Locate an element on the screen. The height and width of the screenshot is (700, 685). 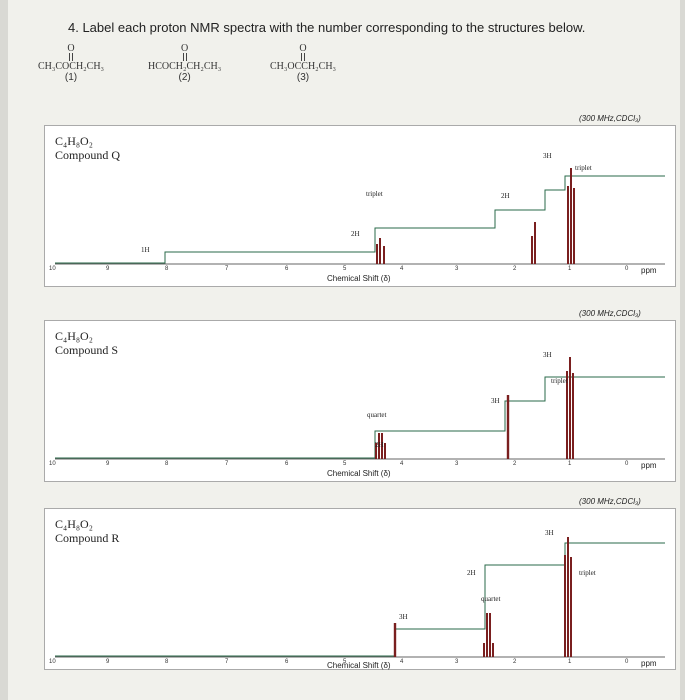
structure-1: O CH₃COCH₂CH₃ (1) is located at coordinates (71, 63).